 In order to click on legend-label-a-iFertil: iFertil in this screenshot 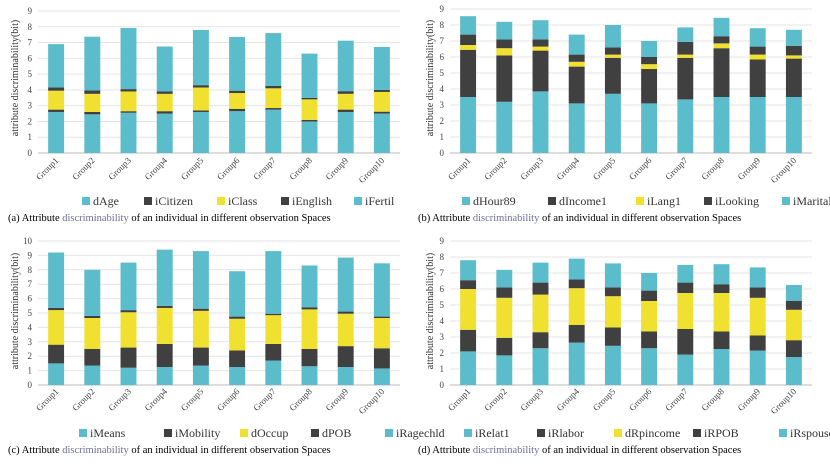, I will do `click(380, 201)`.